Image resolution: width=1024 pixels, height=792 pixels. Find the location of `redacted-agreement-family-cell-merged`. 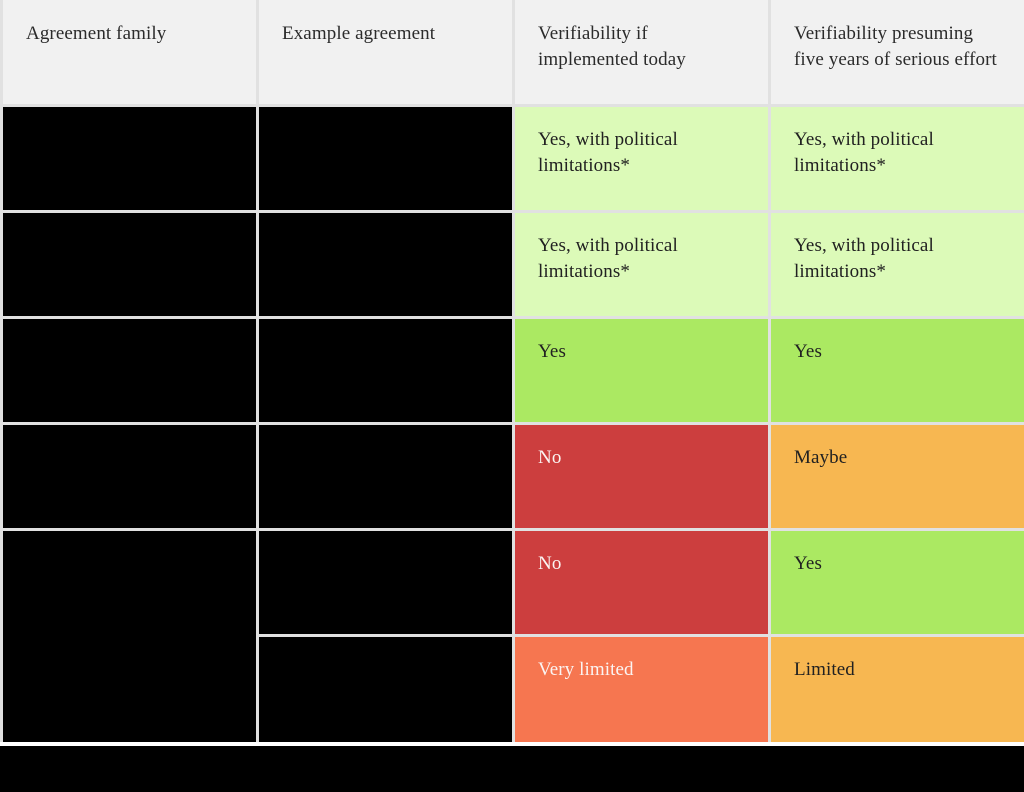

redacted-agreement-family-cell-merged is located at coordinates (129, 636).